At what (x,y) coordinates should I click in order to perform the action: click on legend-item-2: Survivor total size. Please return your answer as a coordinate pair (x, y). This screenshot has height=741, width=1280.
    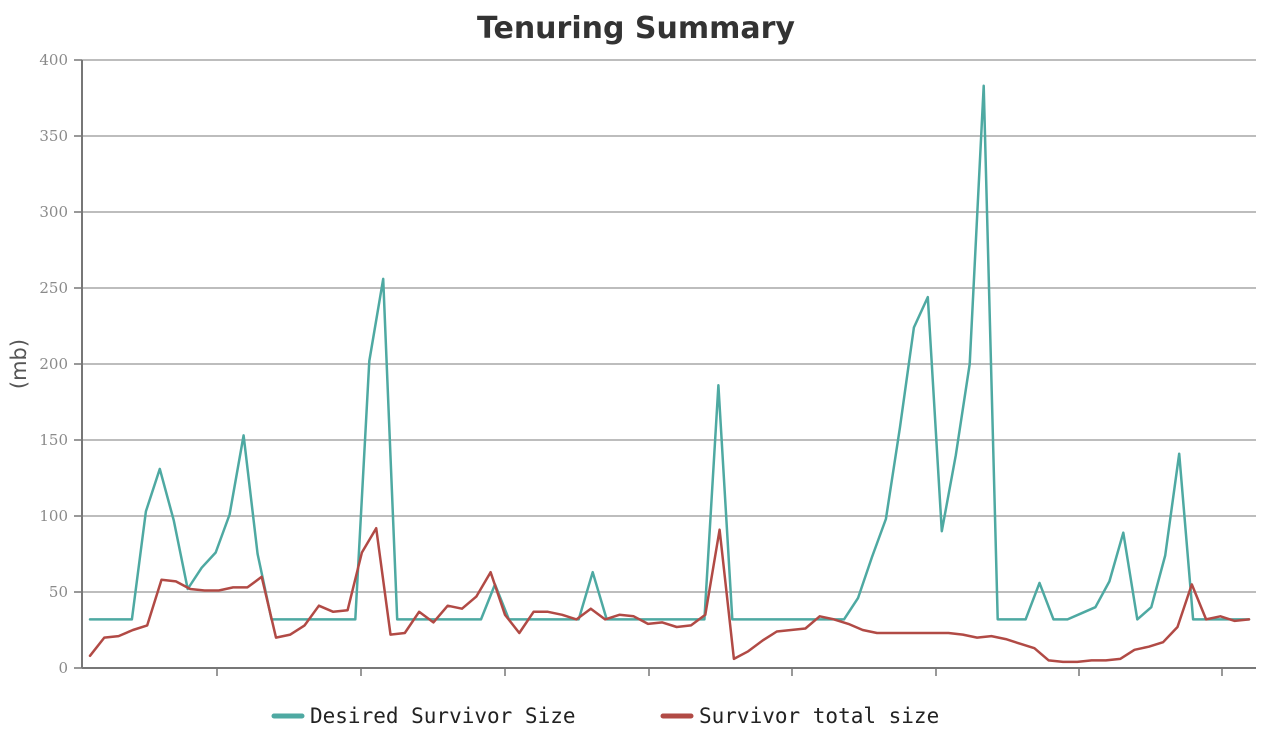
    Looking at the image, I should click on (799, 716).